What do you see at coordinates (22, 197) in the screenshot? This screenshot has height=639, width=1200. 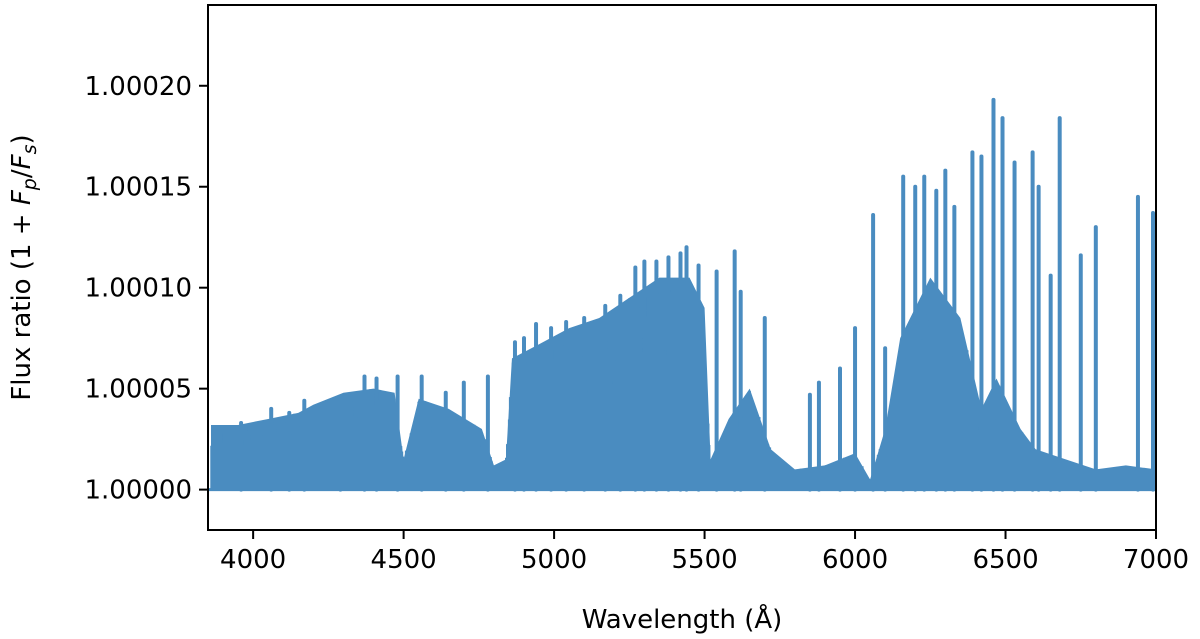 I see `y-axis-title-num: F` at bounding box center [22, 197].